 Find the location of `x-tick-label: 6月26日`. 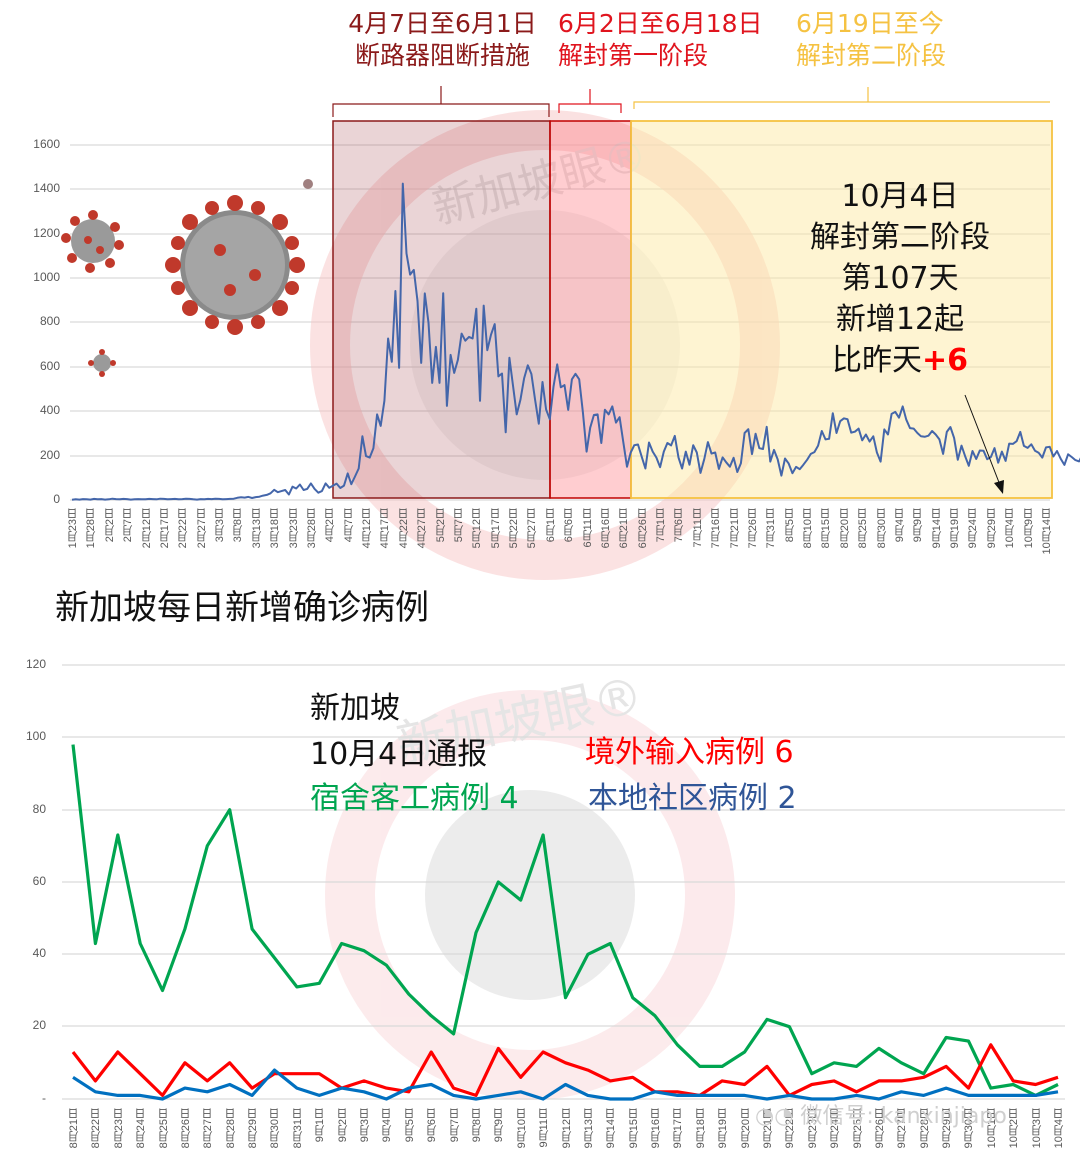

x-tick-label: 6月26日 is located at coordinates (642, 528).